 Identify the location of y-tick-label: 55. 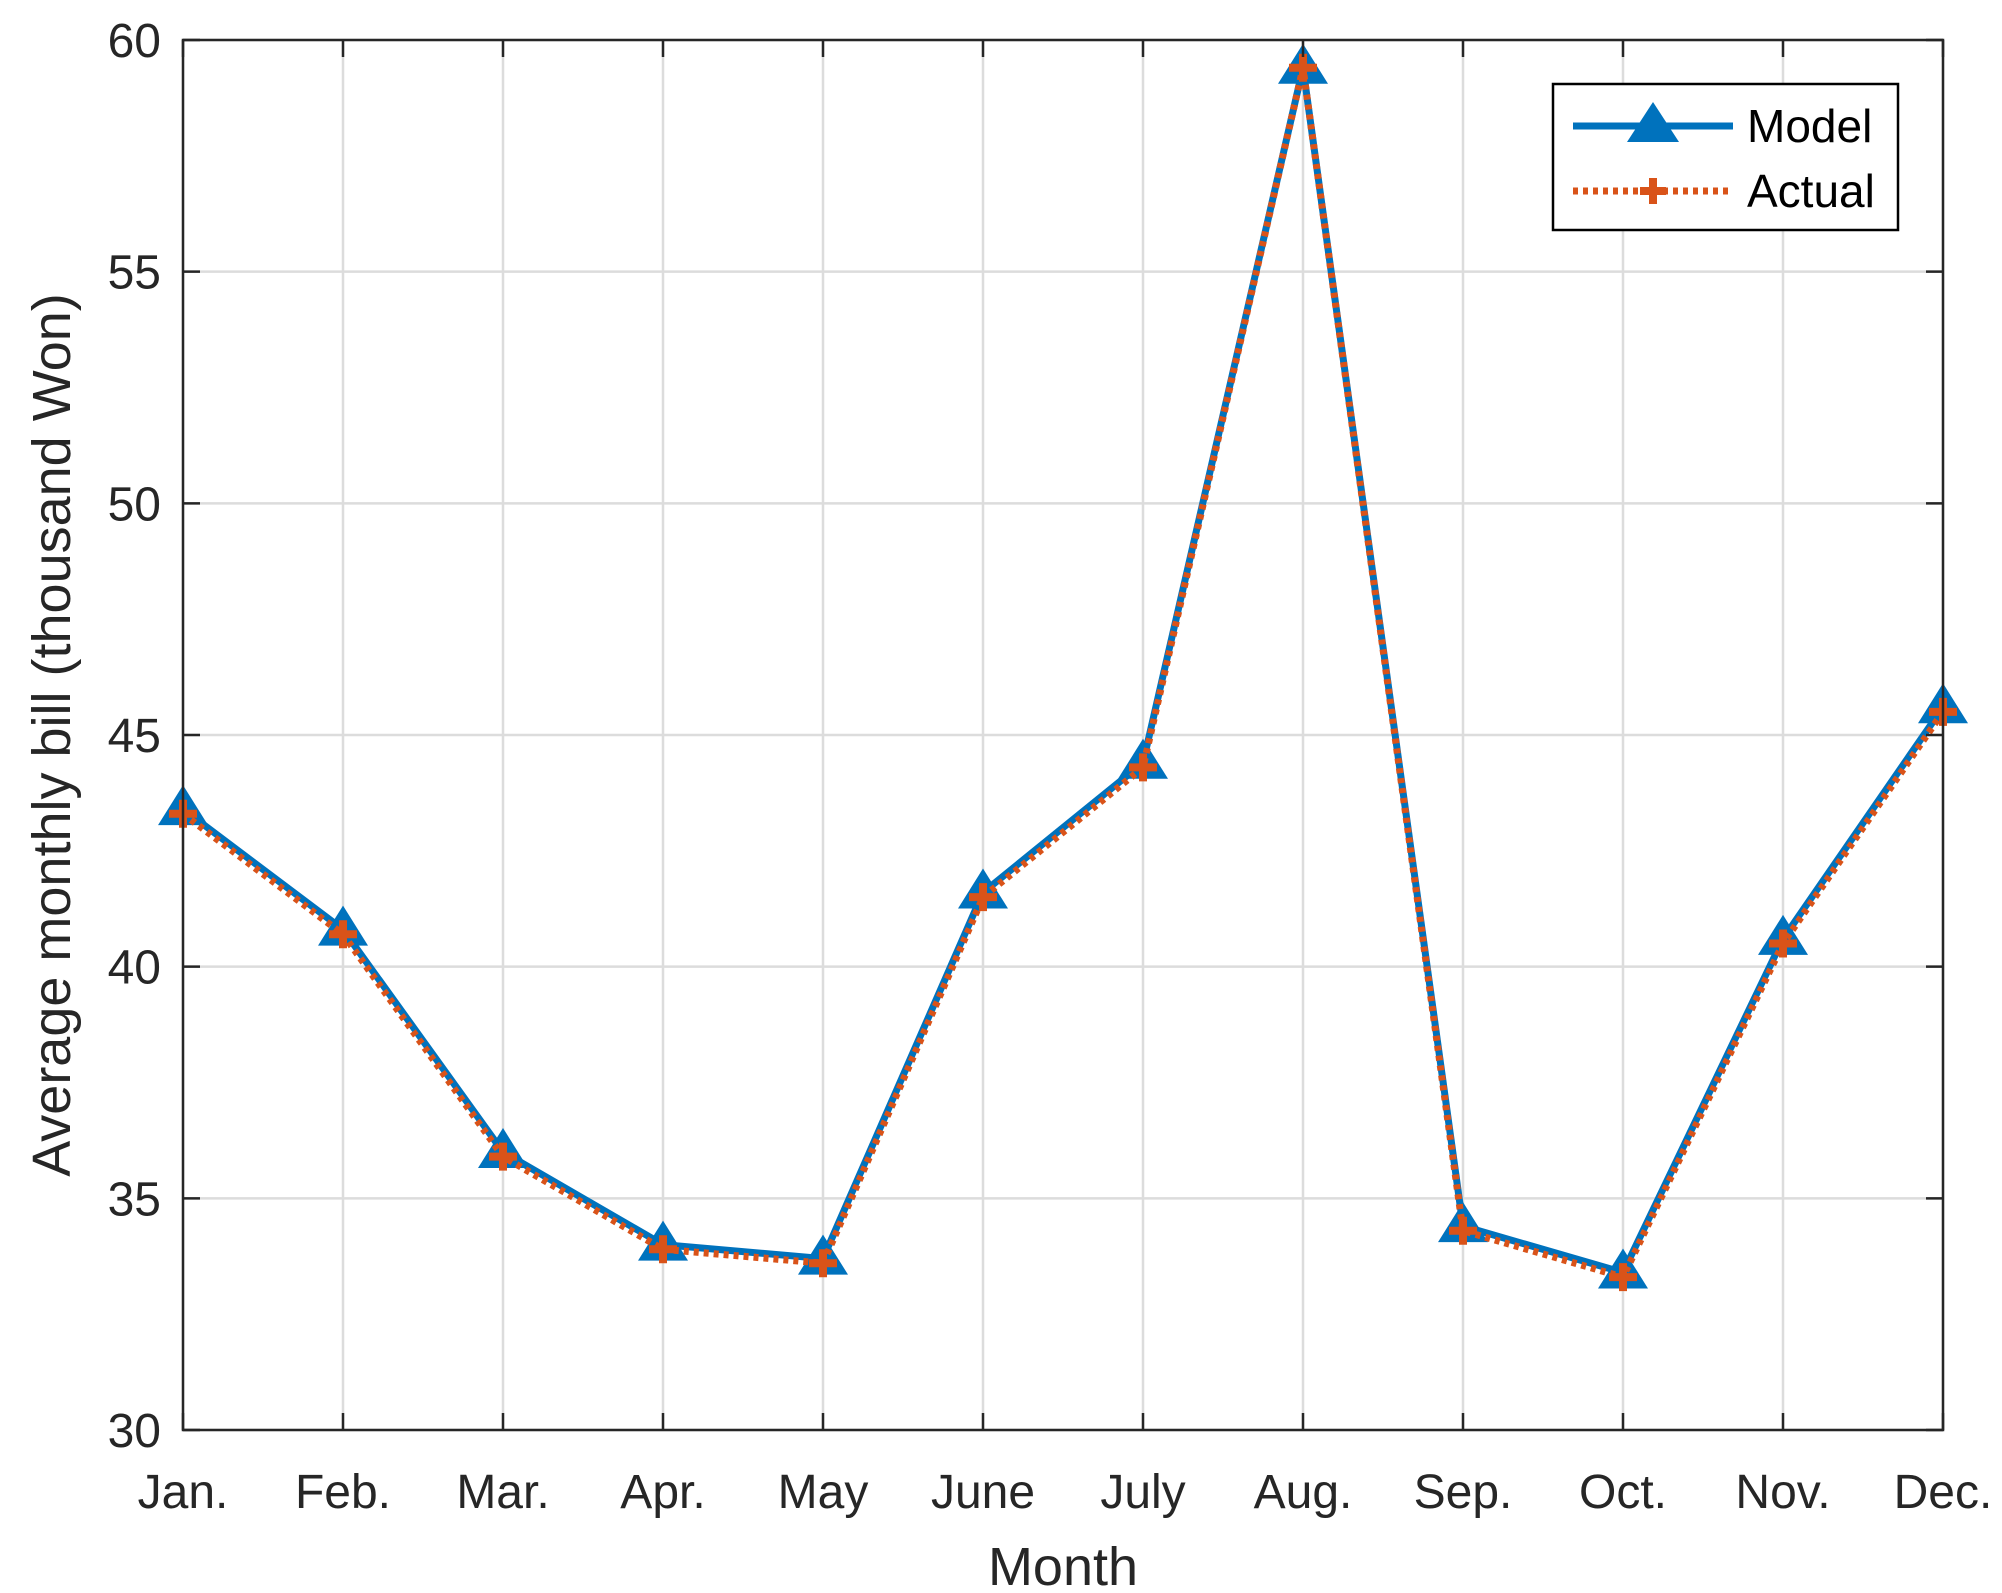
(134, 273).